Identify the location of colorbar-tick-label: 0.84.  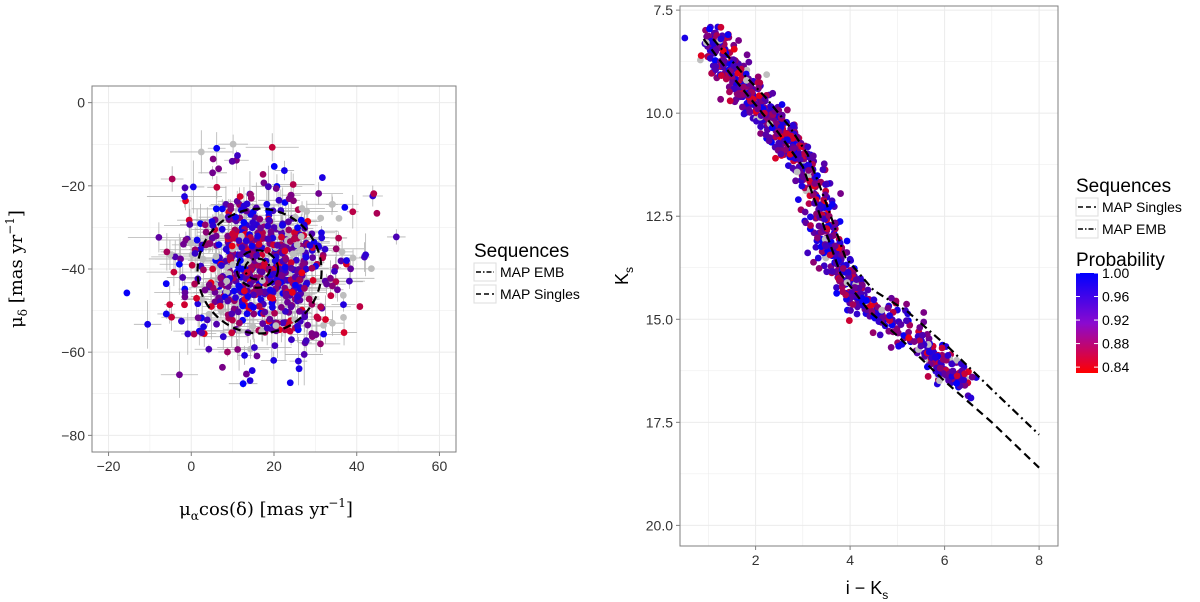
(1115, 367).